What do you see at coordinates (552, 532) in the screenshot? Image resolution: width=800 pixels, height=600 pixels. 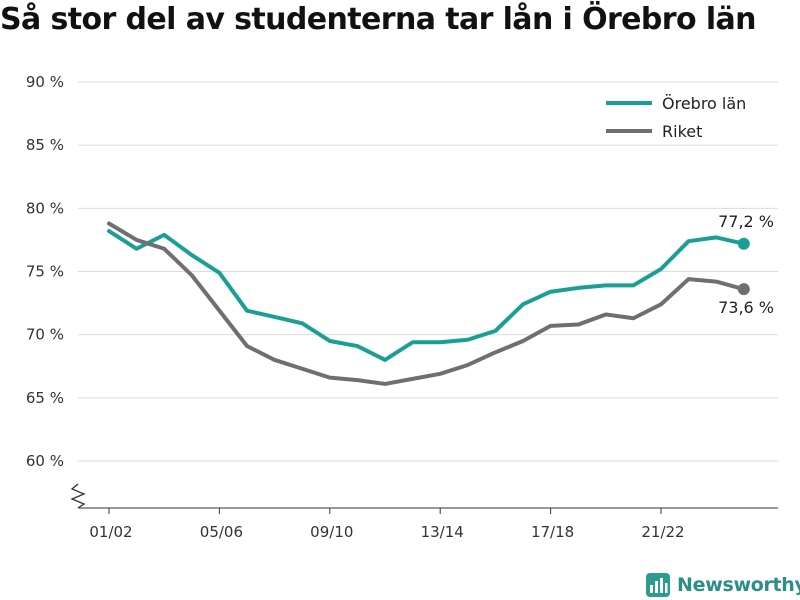 I see `x-tick-label: 17/18` at bounding box center [552, 532].